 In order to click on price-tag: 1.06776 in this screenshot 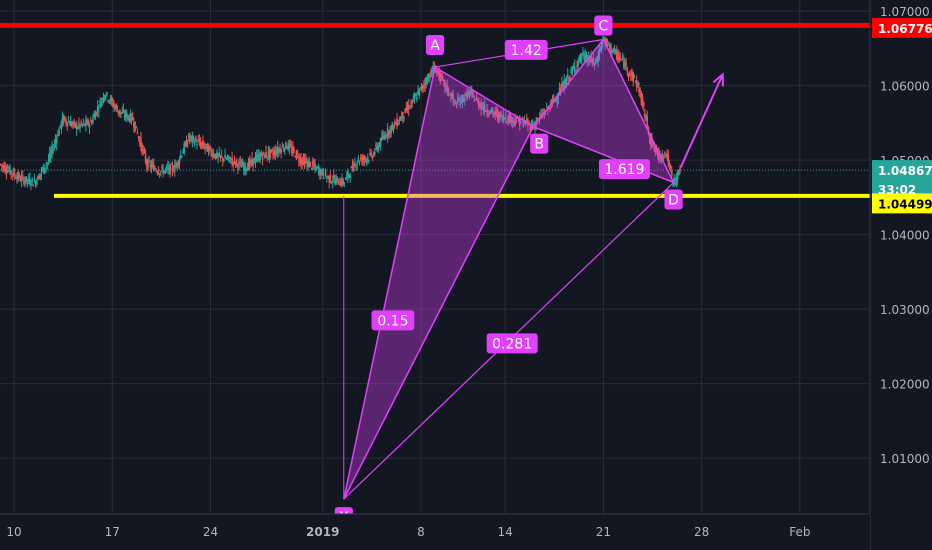, I will do `click(905, 29)`.